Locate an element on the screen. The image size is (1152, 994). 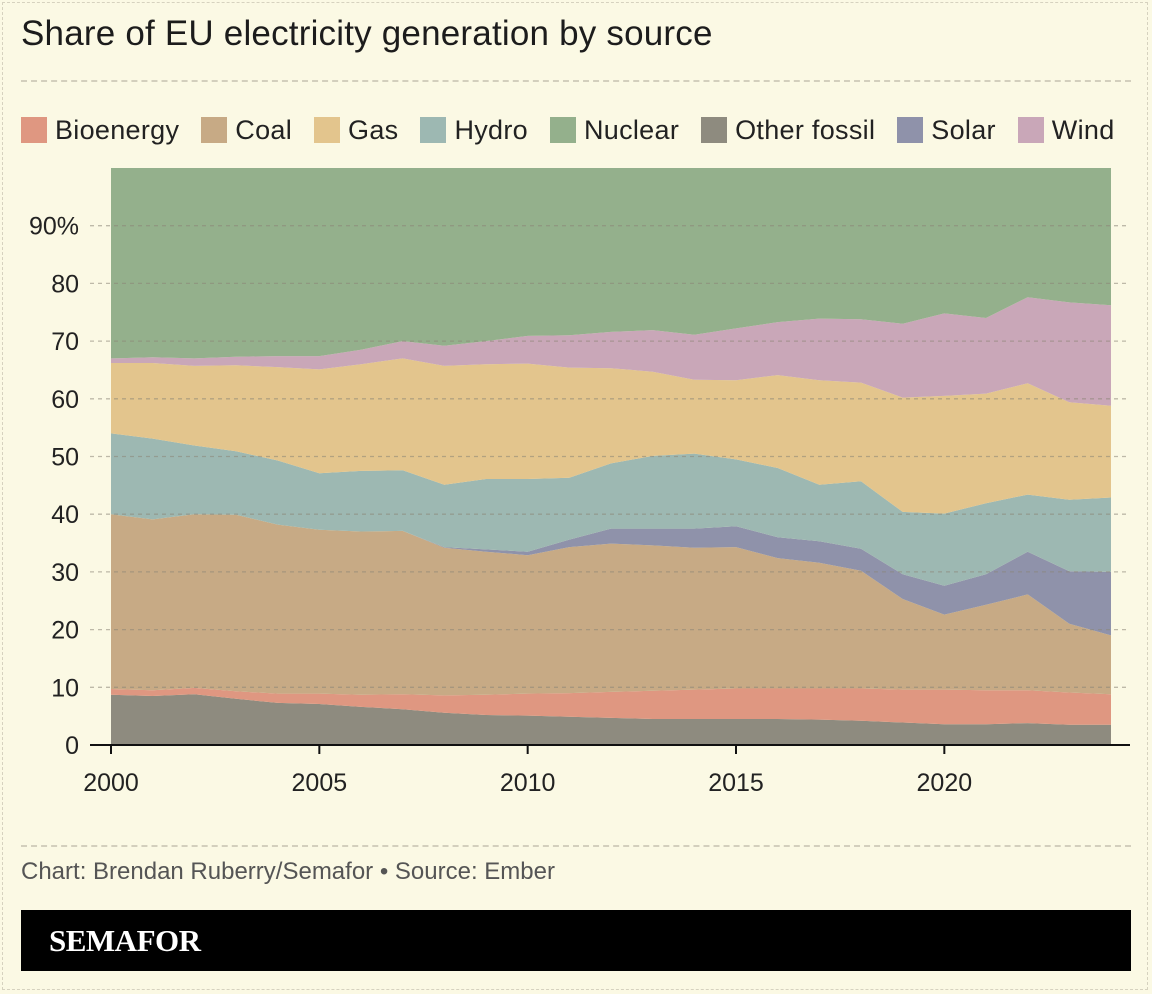
legend-item-other-fossil: Other fossil is located at coordinates (788, 130).